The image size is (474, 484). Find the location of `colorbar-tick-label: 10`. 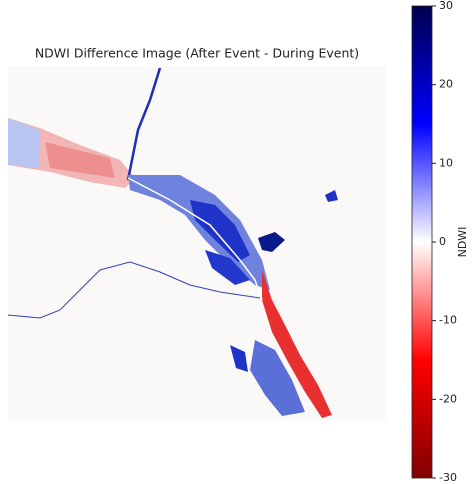

colorbar-tick-label: 10 is located at coordinates (446, 162).